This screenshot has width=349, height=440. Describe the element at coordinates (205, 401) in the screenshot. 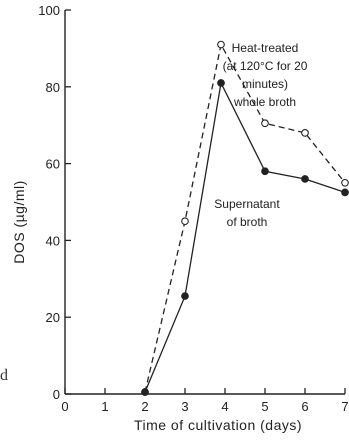

I see `x-ticks: 0 1 2 3 4 5 6 7` at that location.